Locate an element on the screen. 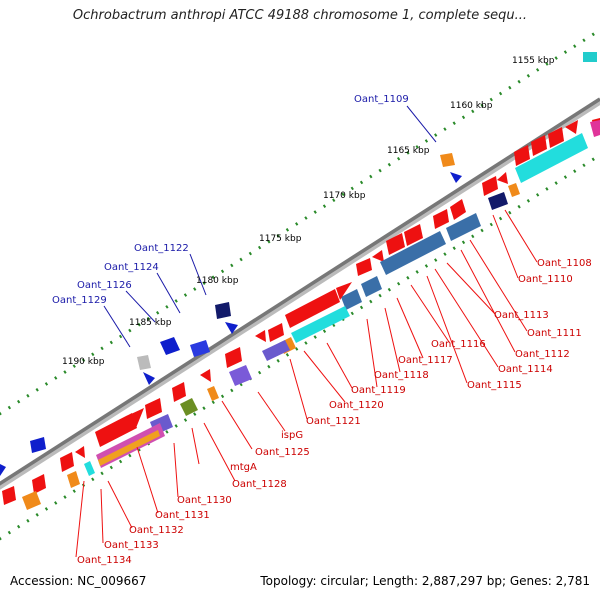  gene-label: Oant_1112 is located at coordinates (542, 354).